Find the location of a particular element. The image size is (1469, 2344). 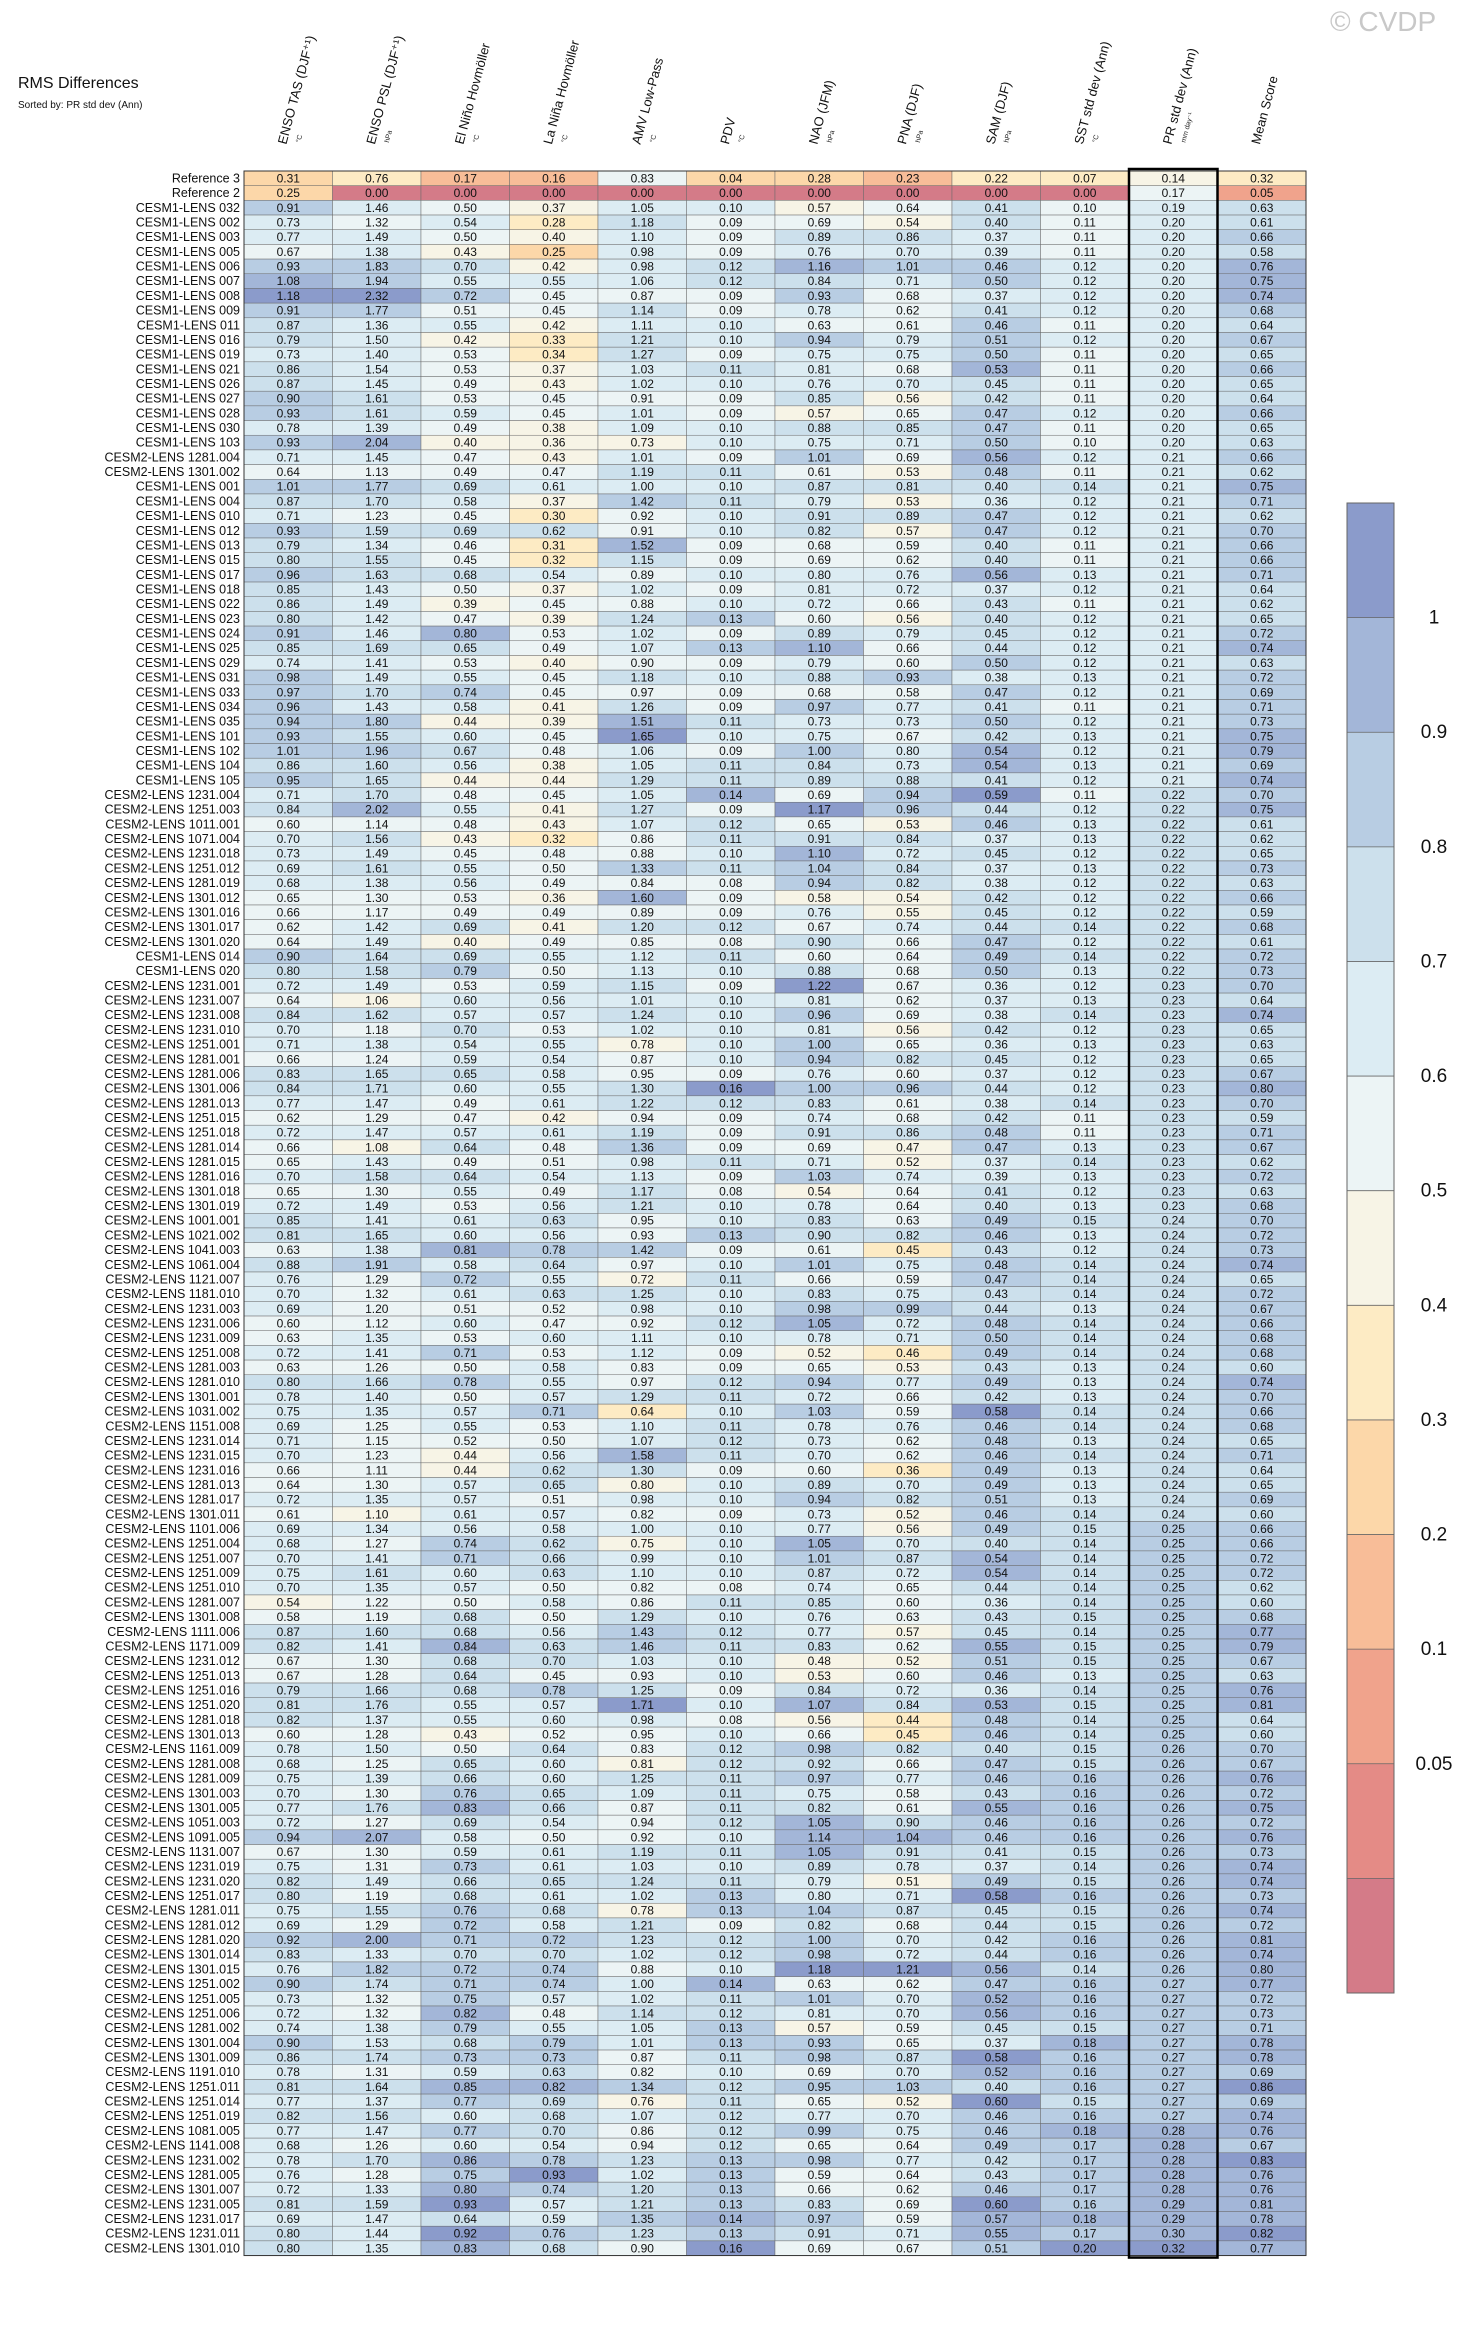

cell-value: 0.87 is located at coordinates (820, 1573).